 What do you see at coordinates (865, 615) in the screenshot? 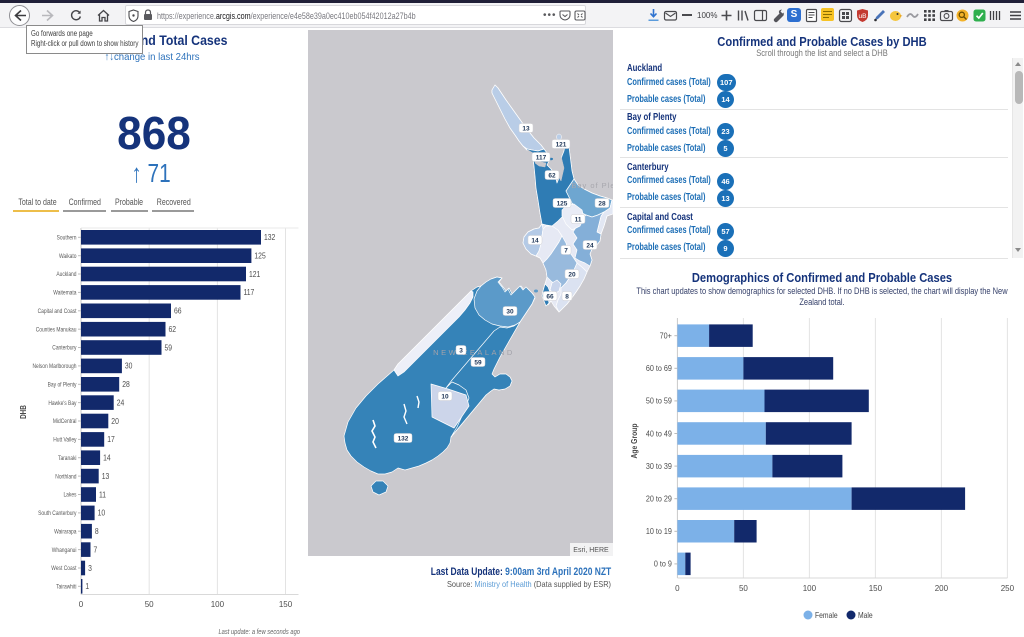
I see `svg-text: Male` at bounding box center [865, 615].